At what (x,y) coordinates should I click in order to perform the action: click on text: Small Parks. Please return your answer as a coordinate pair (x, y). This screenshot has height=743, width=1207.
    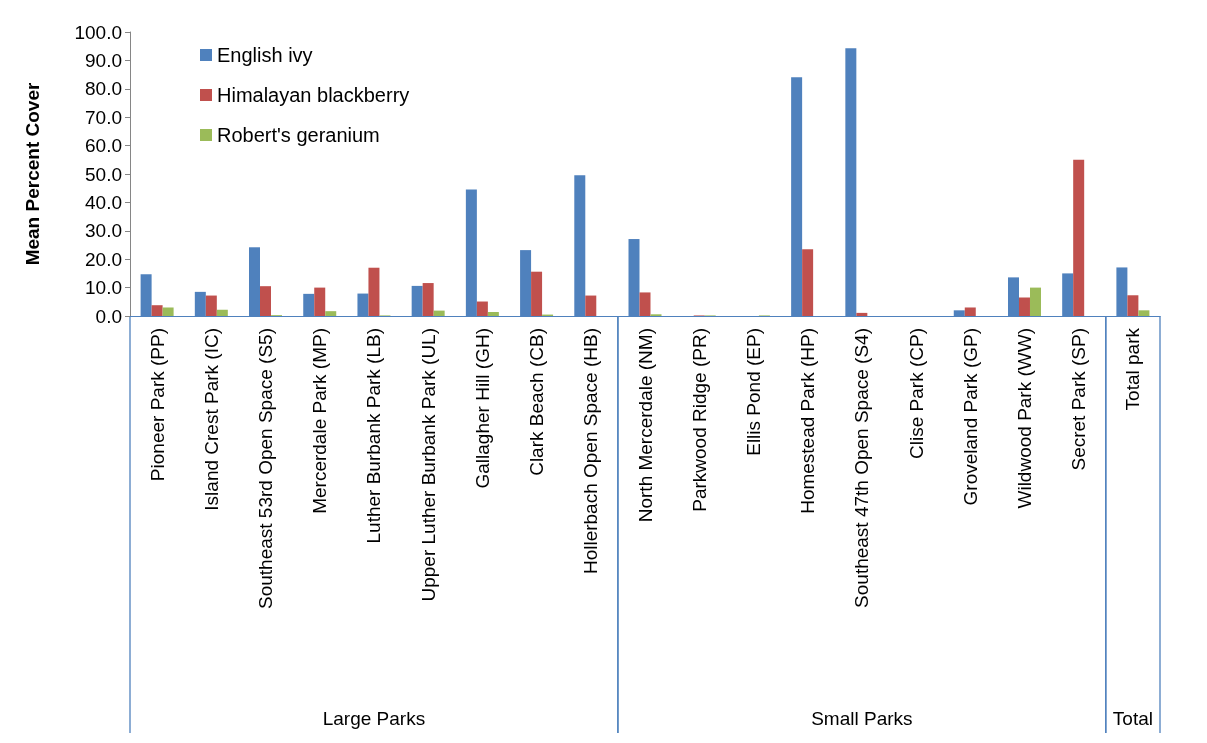
    Looking at the image, I should click on (862, 718).